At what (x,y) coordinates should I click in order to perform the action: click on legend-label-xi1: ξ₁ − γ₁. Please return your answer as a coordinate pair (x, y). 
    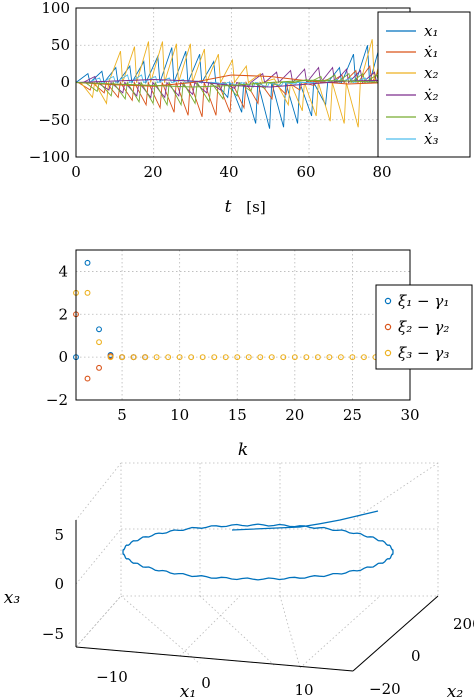
    Looking at the image, I should click on (423, 301).